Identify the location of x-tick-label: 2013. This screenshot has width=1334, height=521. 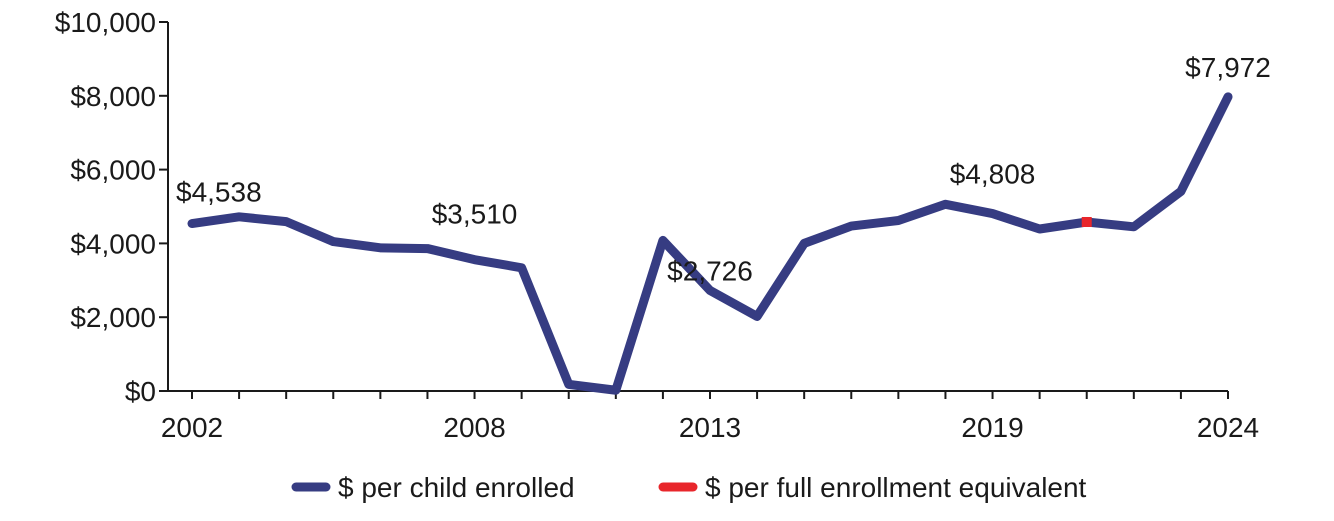
(710, 427).